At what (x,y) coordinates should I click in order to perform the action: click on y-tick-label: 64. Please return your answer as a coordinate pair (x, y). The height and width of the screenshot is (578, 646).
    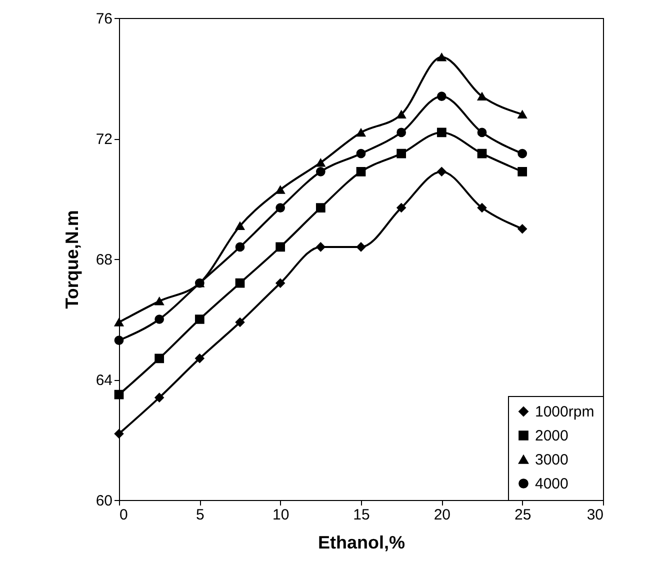
    Looking at the image, I should click on (104, 380).